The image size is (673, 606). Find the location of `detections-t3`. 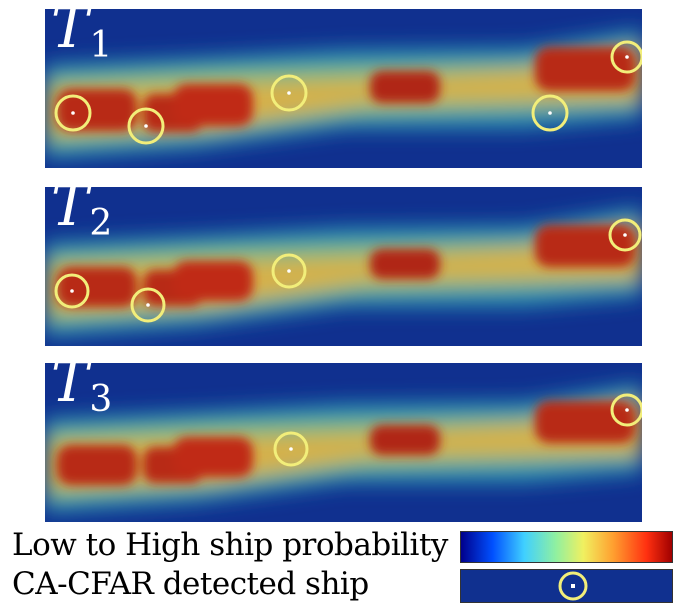

detections-t3 is located at coordinates (457, 430).